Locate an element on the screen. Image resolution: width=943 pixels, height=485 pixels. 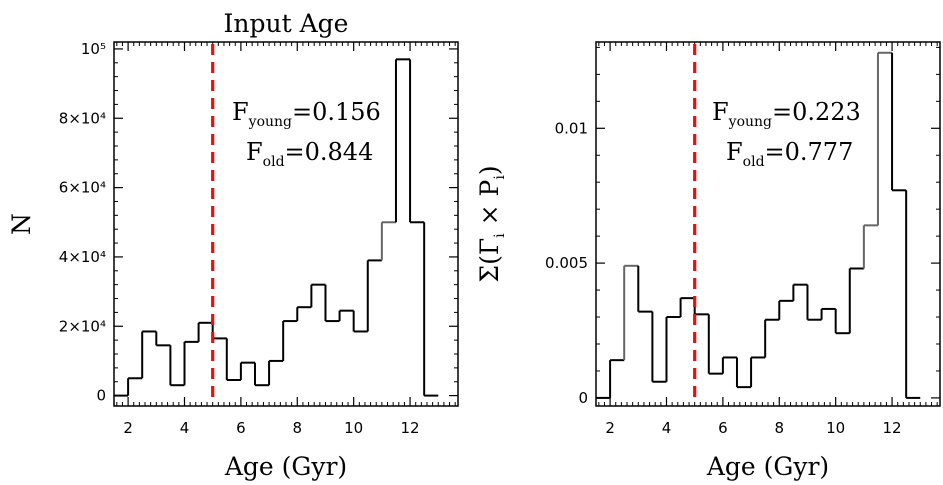
y-axis-label: Σ(Γi × Pi) is located at coordinates (491, 223).